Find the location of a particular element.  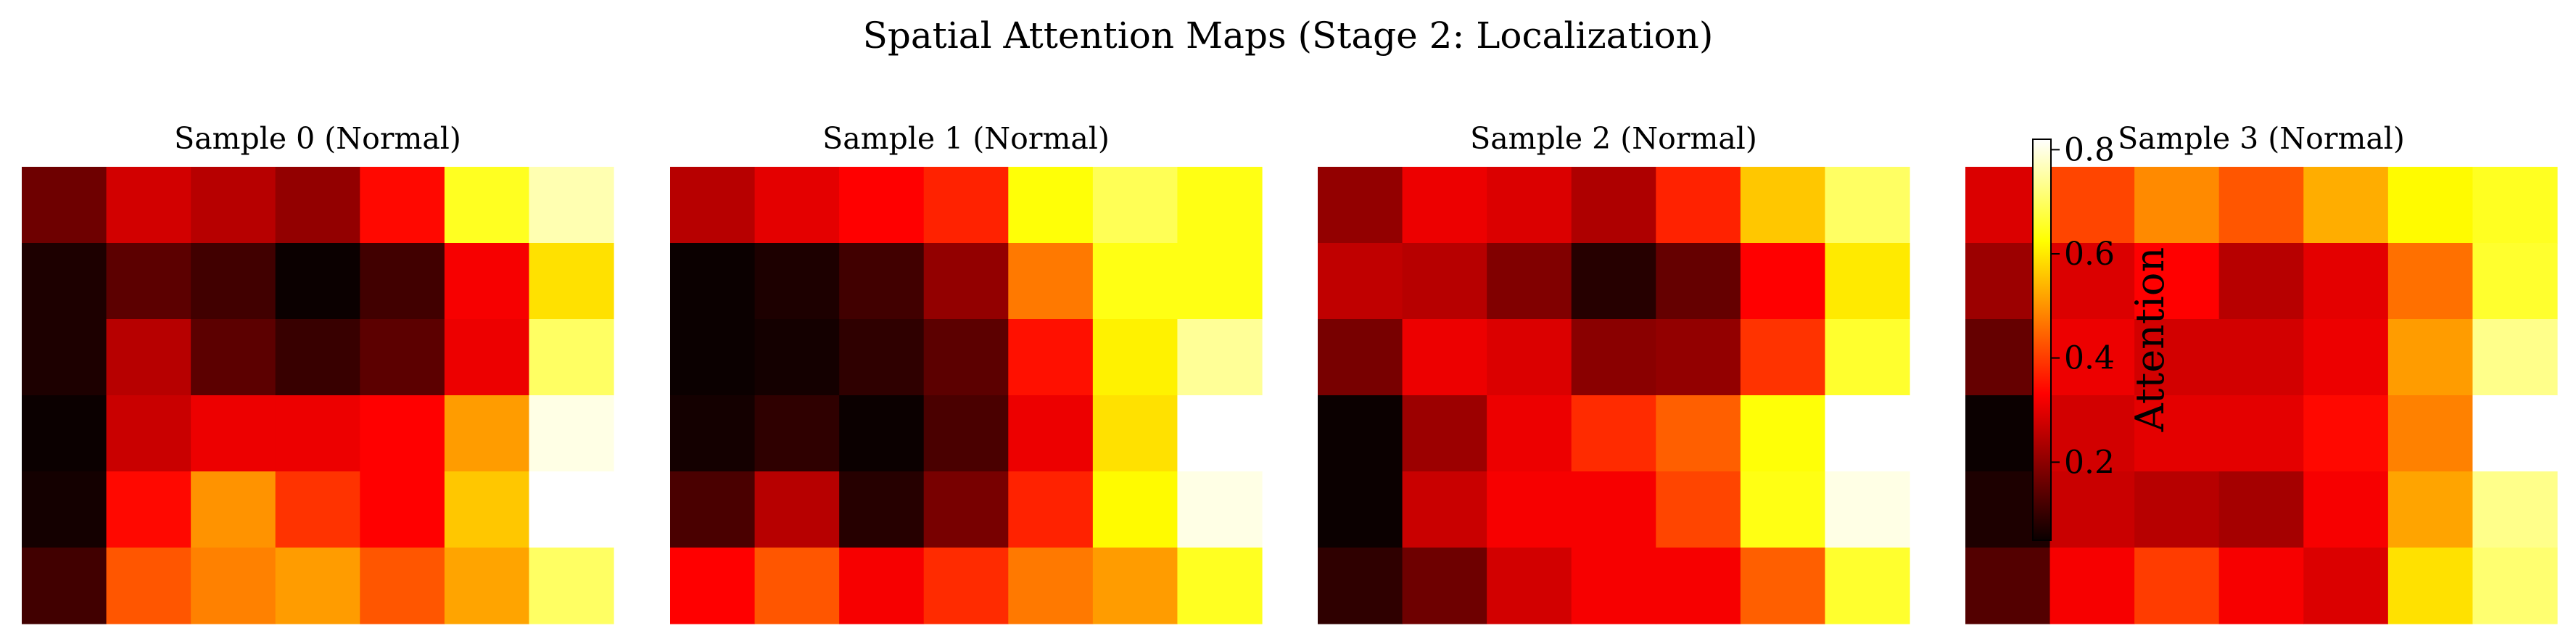

colorbar-label: Attention is located at coordinates (2150, 339).